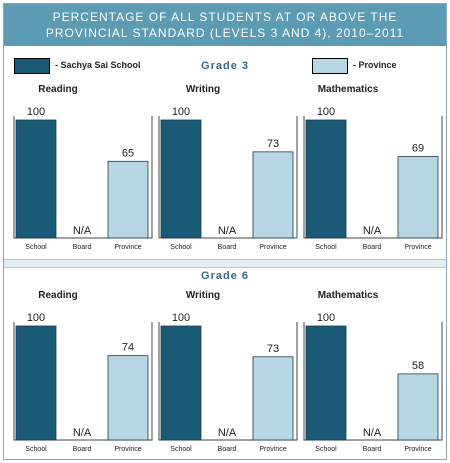 This screenshot has width=450, height=463. Describe the element at coordinates (375, 65) in the screenshot. I see `legend-label-province: - Province` at that location.